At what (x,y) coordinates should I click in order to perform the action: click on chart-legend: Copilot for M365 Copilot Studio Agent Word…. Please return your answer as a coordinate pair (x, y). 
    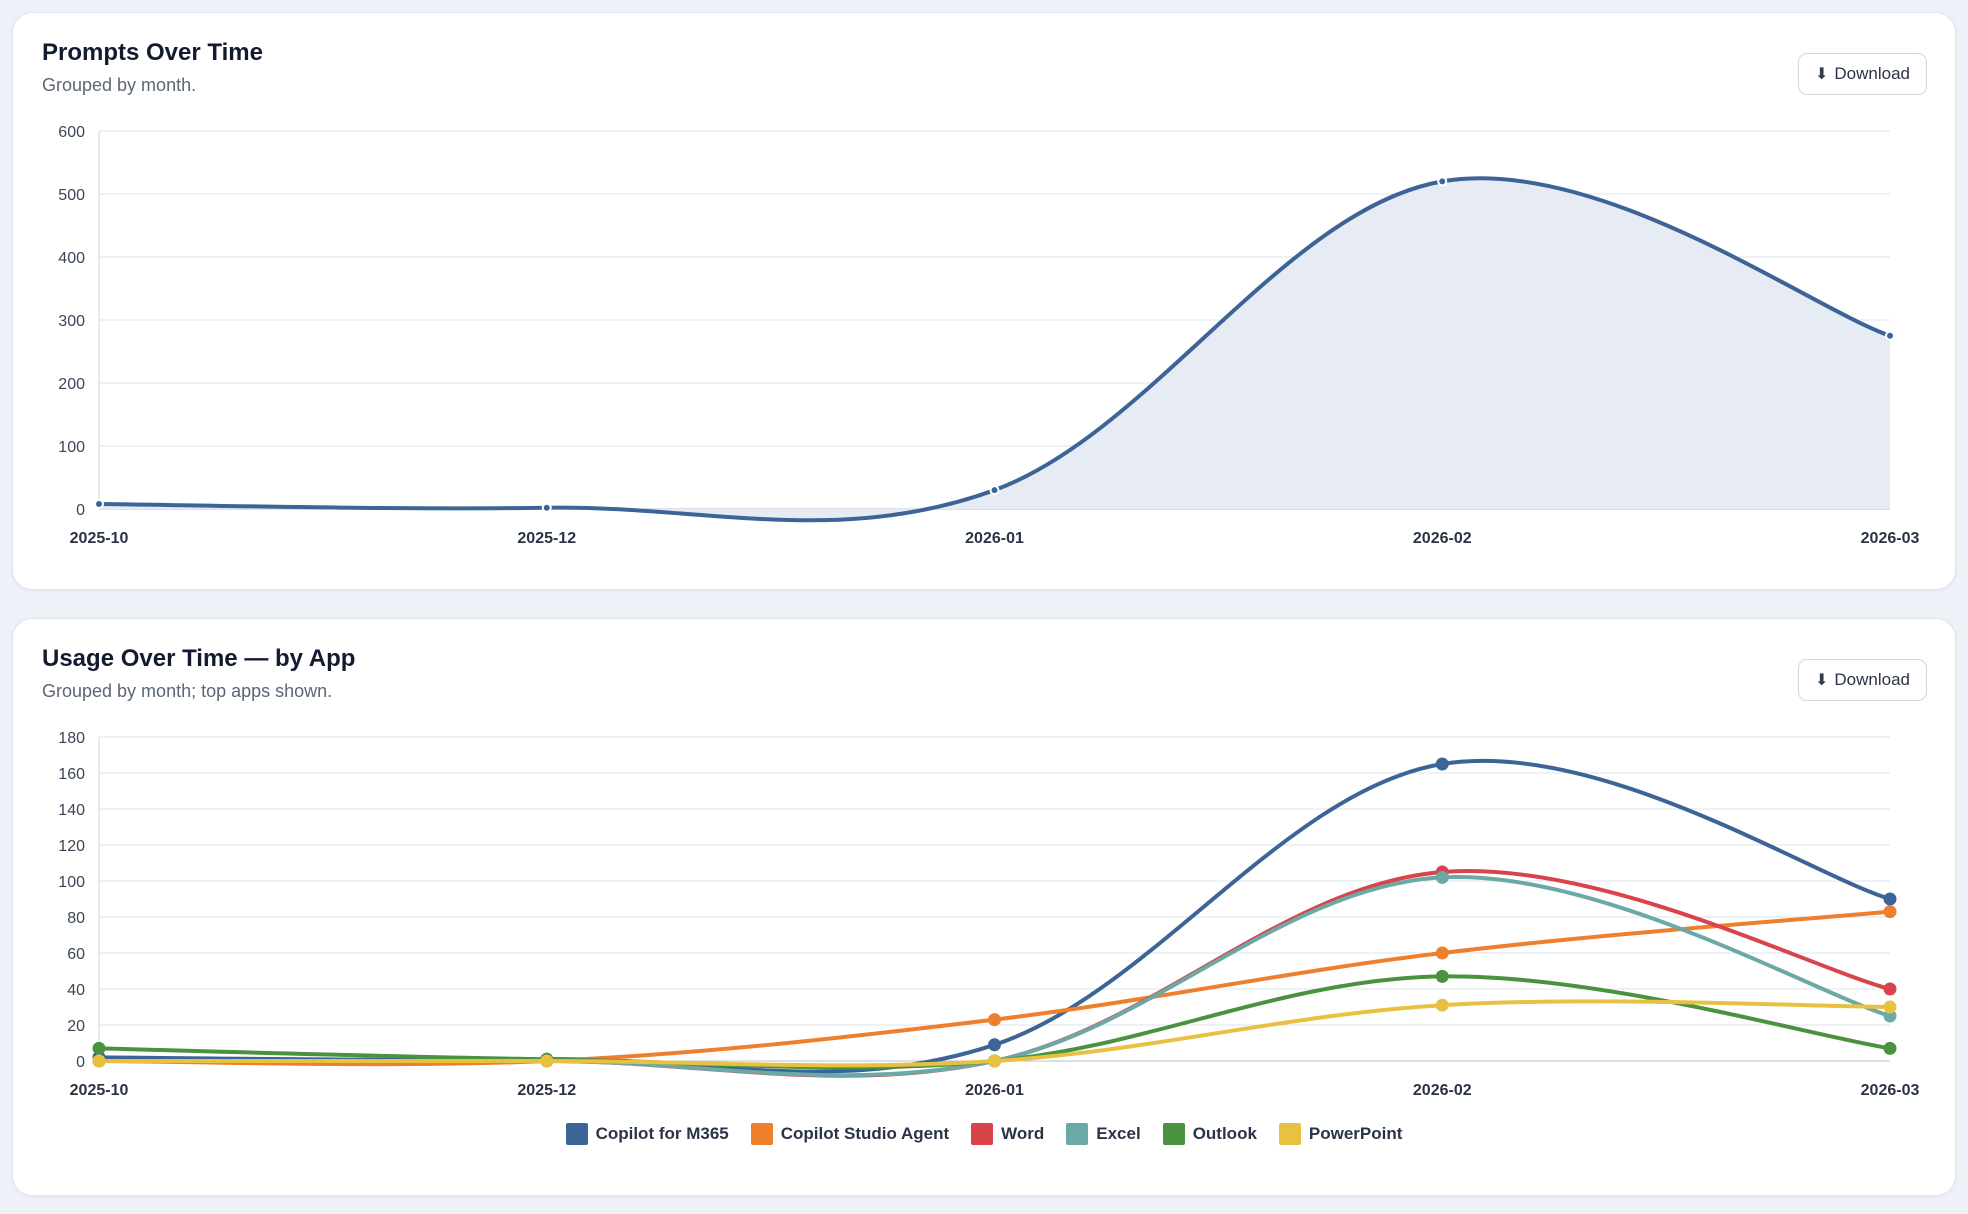
    Looking at the image, I should click on (984, 1134).